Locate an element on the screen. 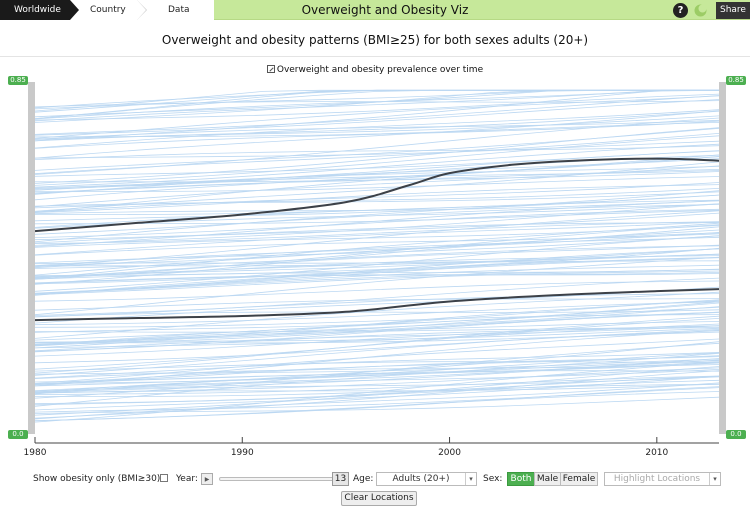  leaf-icon is located at coordinates (700, 10).